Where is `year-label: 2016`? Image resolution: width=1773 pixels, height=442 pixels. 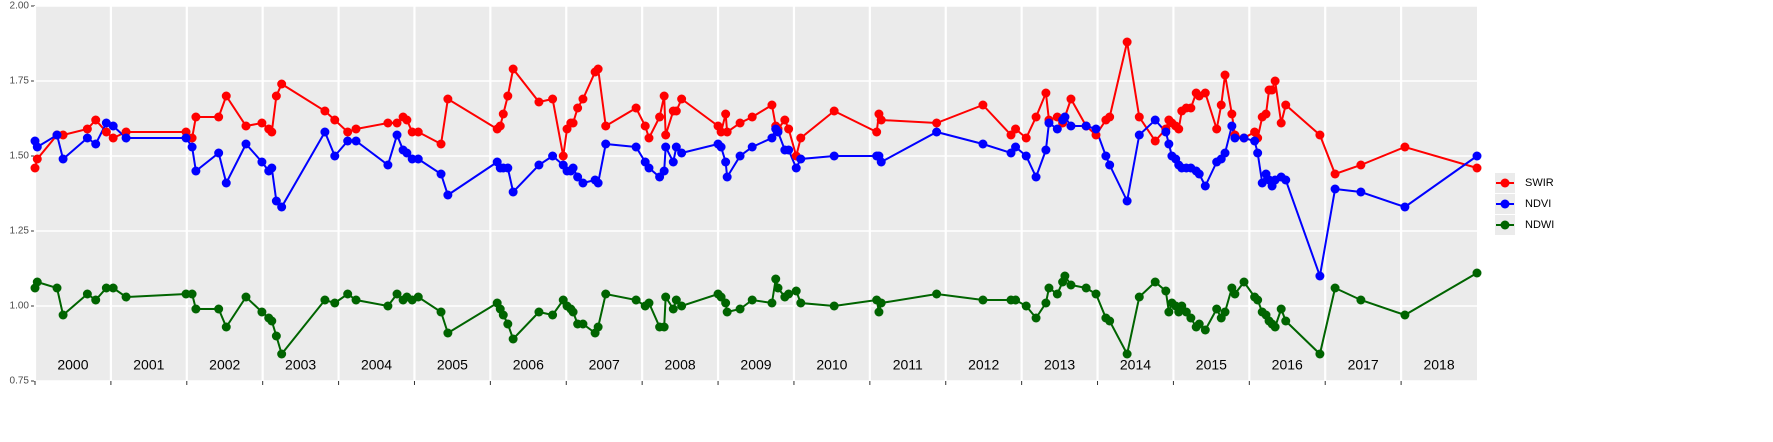
year-label: 2016 is located at coordinates (1287, 365).